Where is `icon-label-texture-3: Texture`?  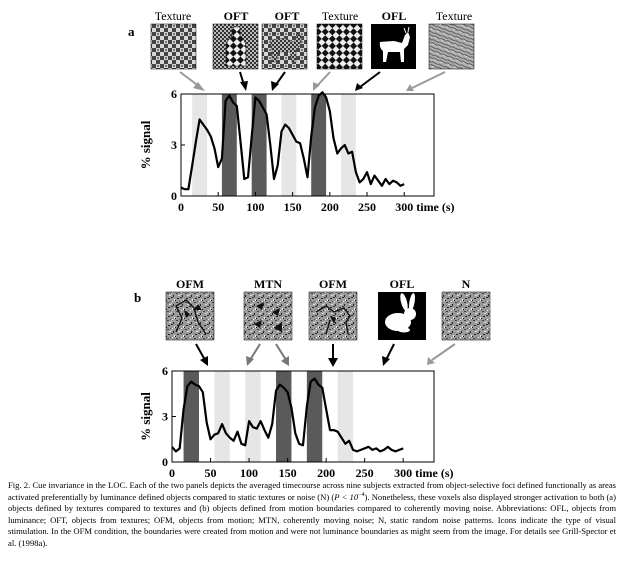 icon-label-texture-3: Texture is located at coordinates (454, 16).